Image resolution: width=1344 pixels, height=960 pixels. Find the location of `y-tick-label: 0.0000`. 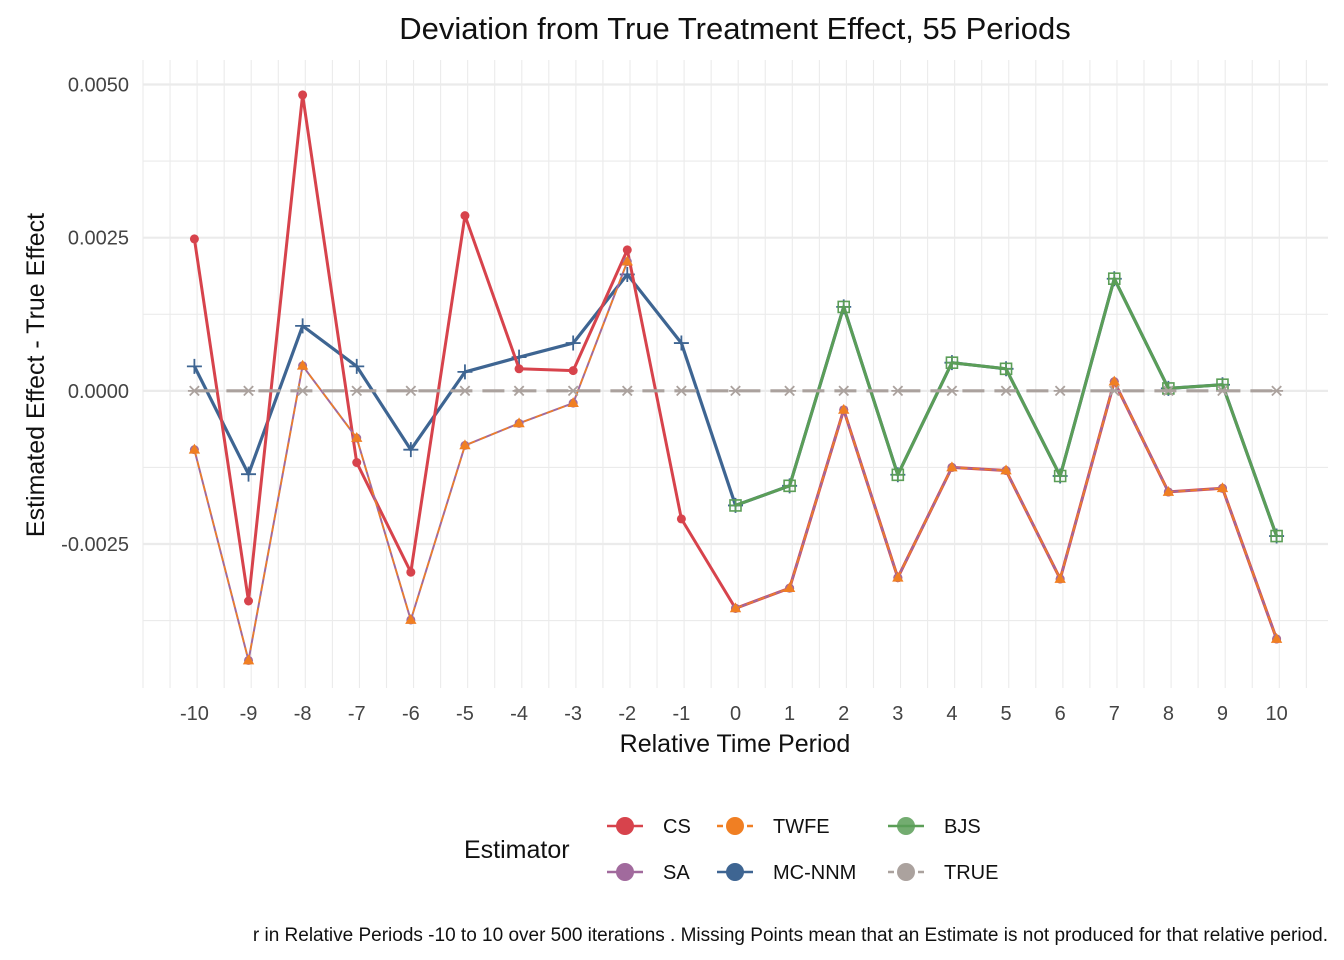

y-tick-label: 0.0000 is located at coordinates (98, 392).